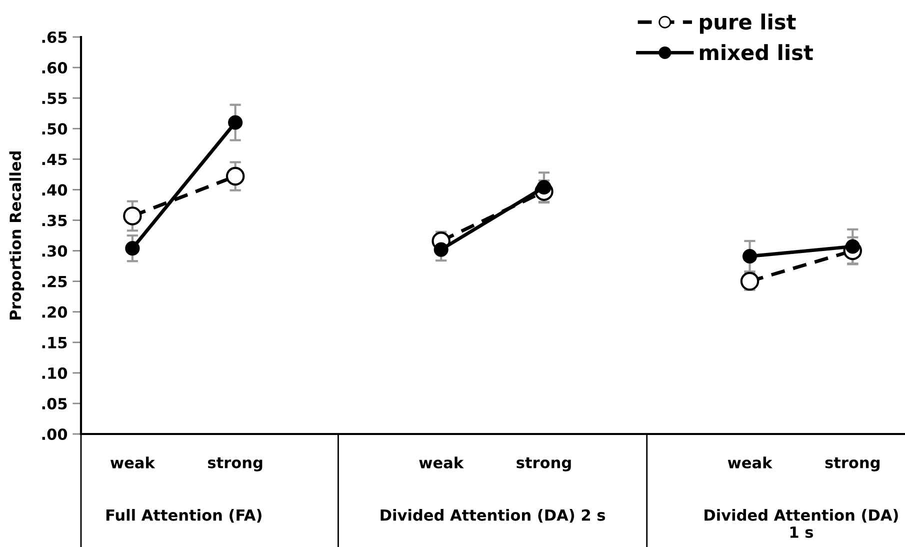 The width and height of the screenshot is (905, 547). What do you see at coordinates (184, 516) in the screenshot?
I see `text: Full Attention (FA)` at bounding box center [184, 516].